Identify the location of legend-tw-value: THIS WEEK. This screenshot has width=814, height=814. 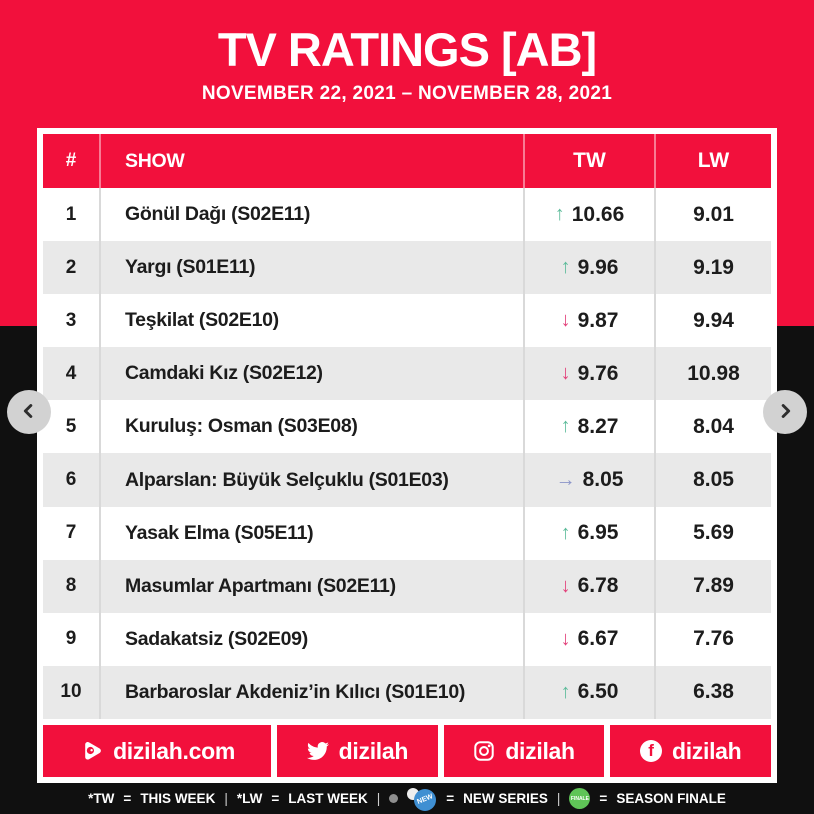
(178, 798).